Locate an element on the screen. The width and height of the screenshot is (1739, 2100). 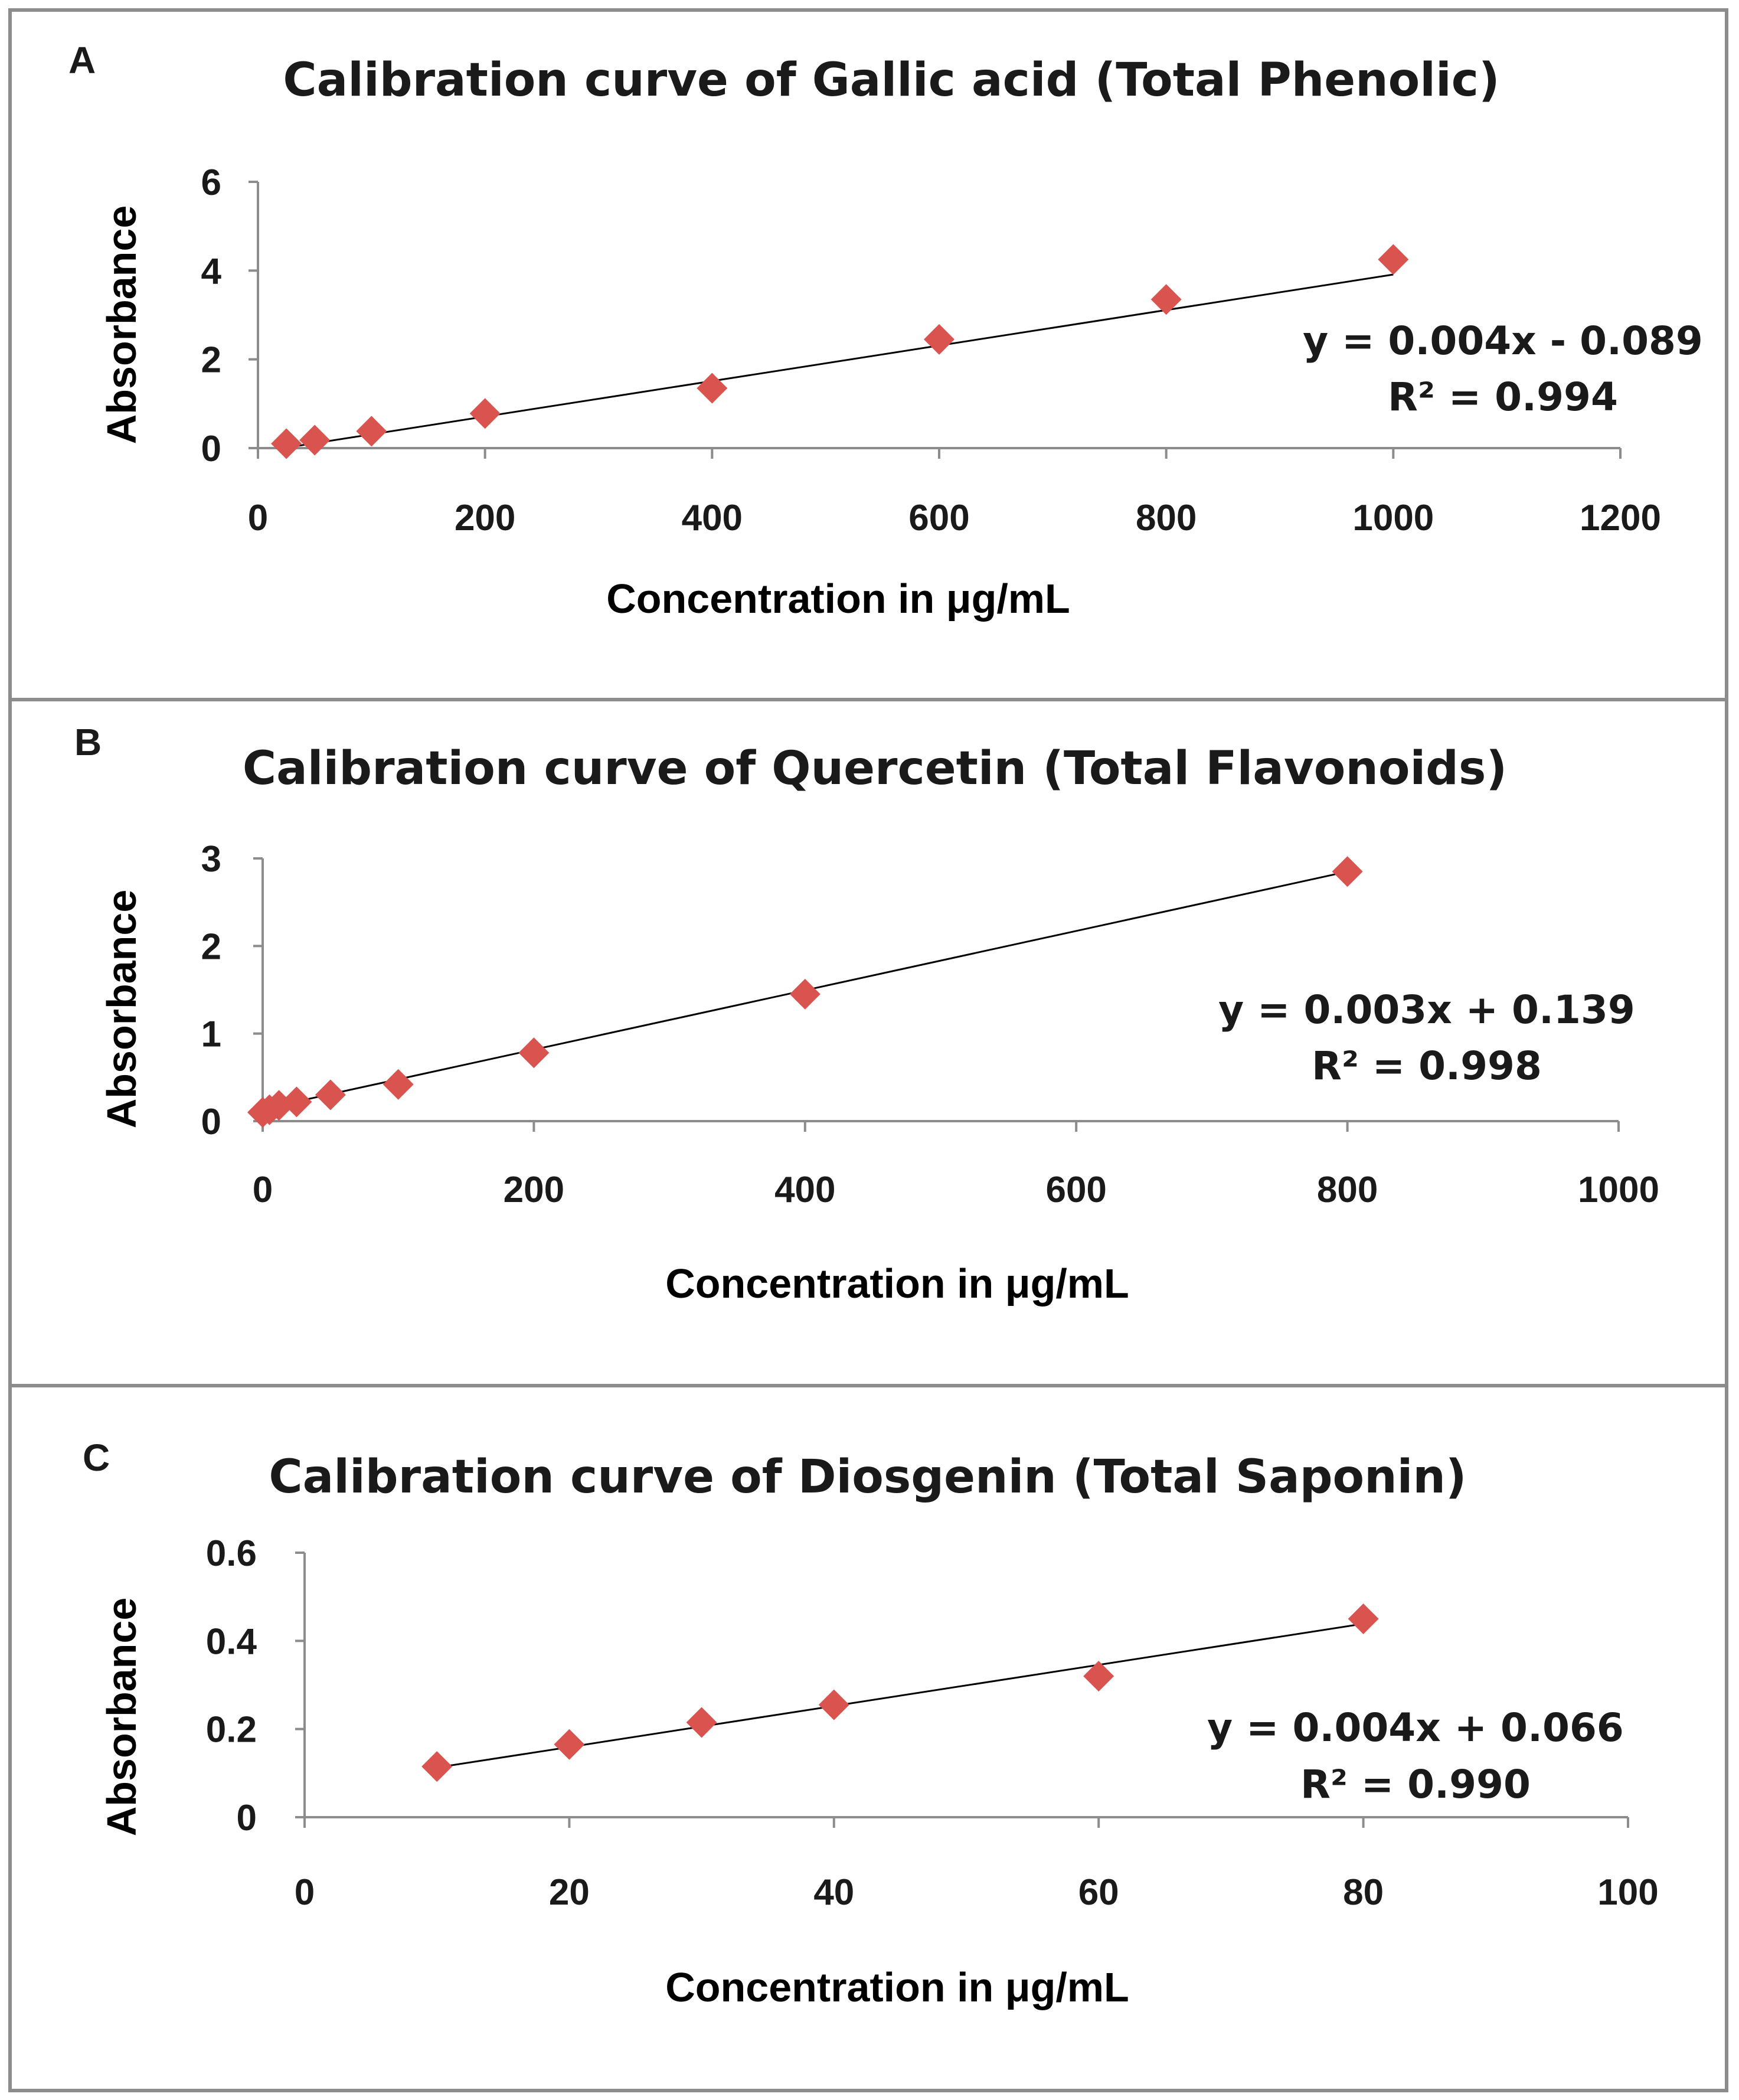
panel-label: A is located at coordinates (82, 60).